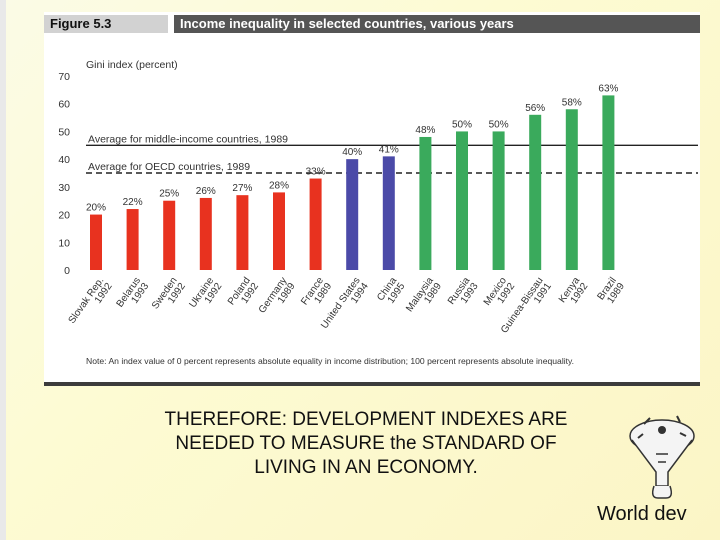 This screenshot has height=540, width=720. I want to click on reference-line-label: Average for OECD countries, 1989, so click(169, 167).